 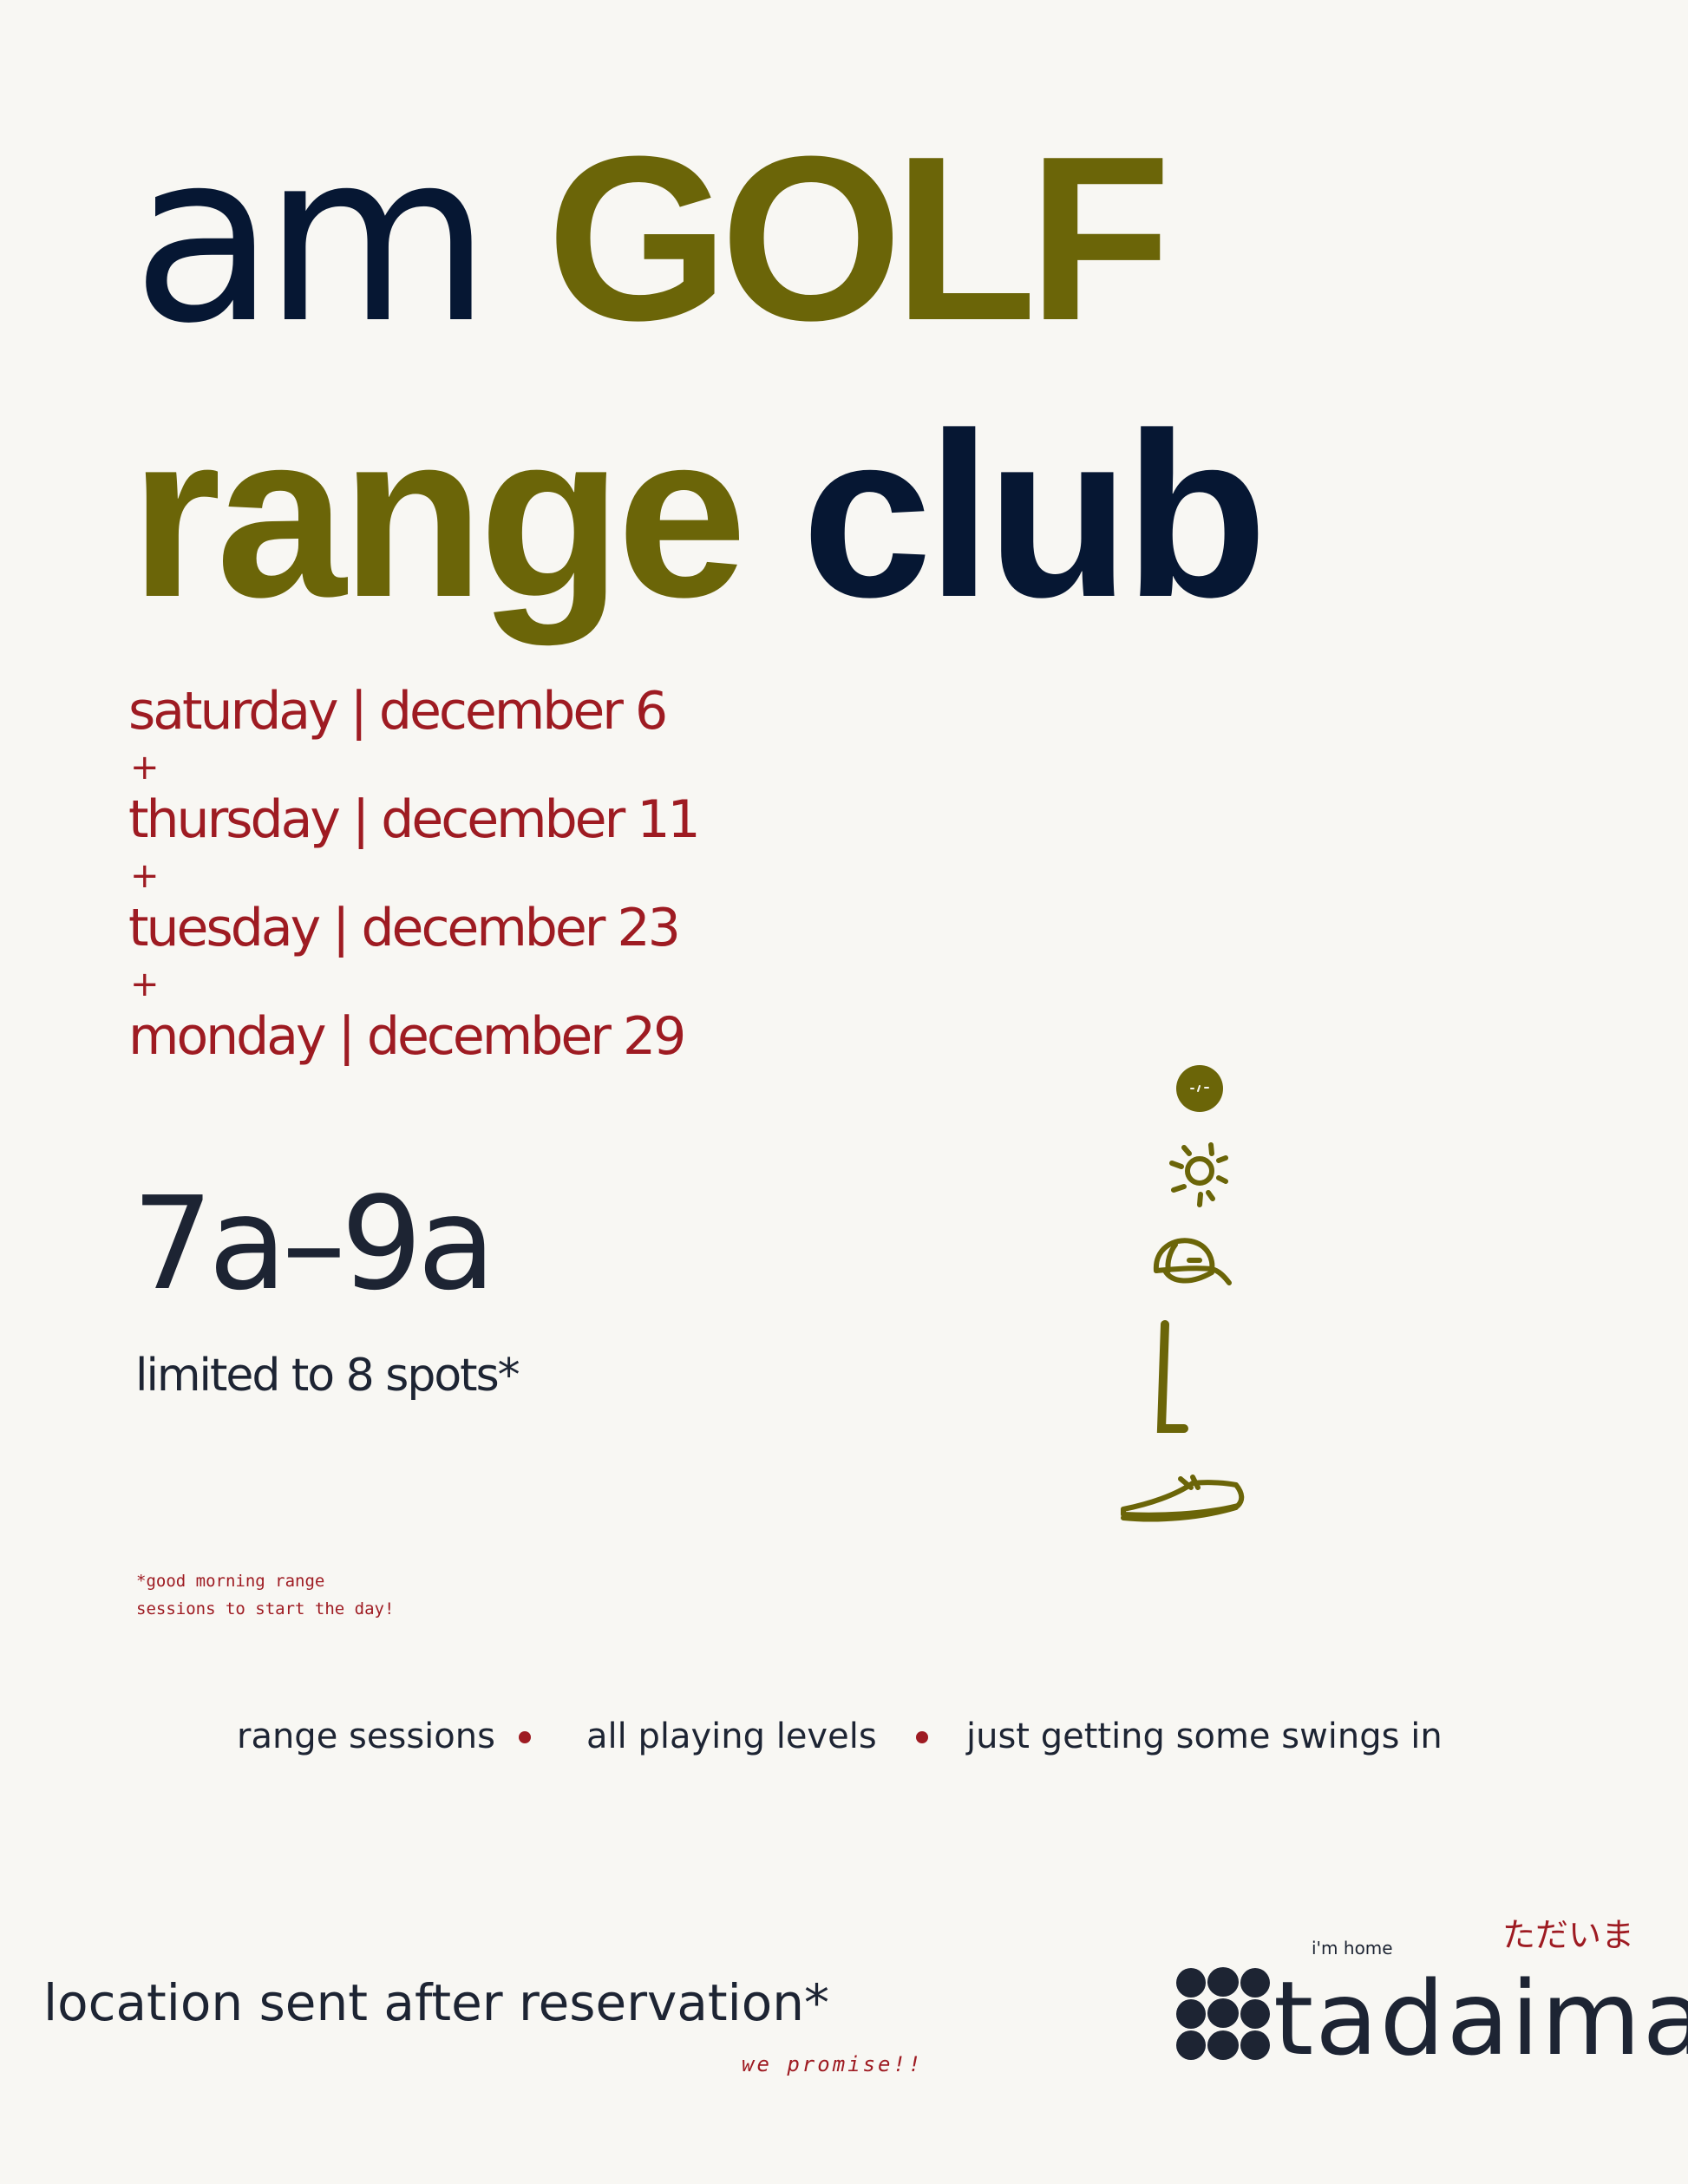 I want to click on footnote-line-1: *good morning range, so click(x=230, y=1581).